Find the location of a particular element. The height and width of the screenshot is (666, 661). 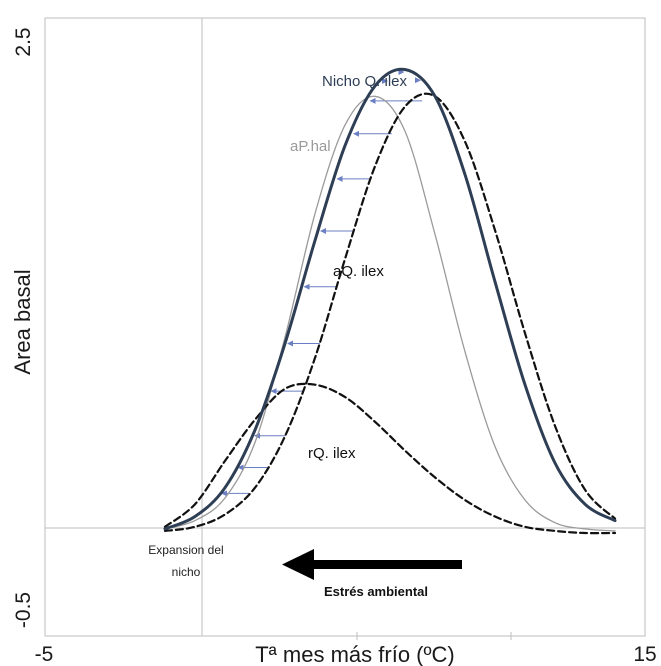

label-ap-hal: aP.hal is located at coordinates (310, 146).